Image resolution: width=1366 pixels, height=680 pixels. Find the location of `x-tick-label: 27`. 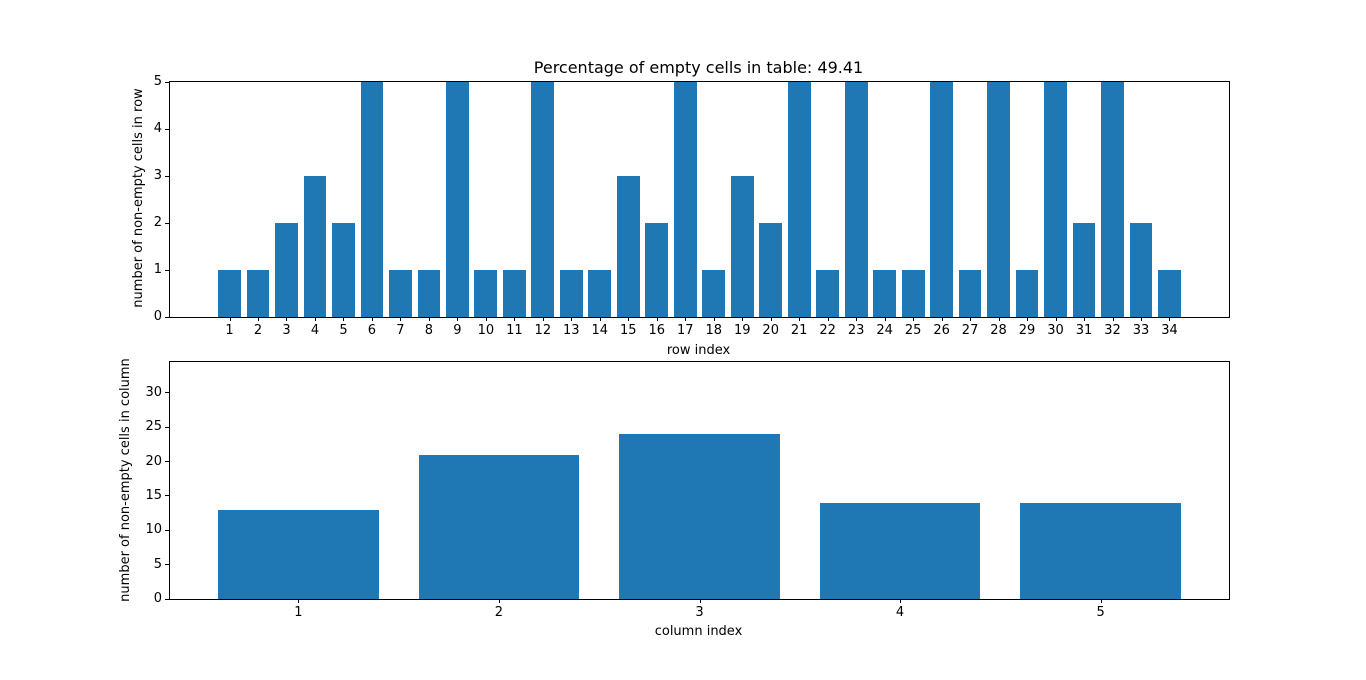

x-tick-label: 27 is located at coordinates (970, 330).